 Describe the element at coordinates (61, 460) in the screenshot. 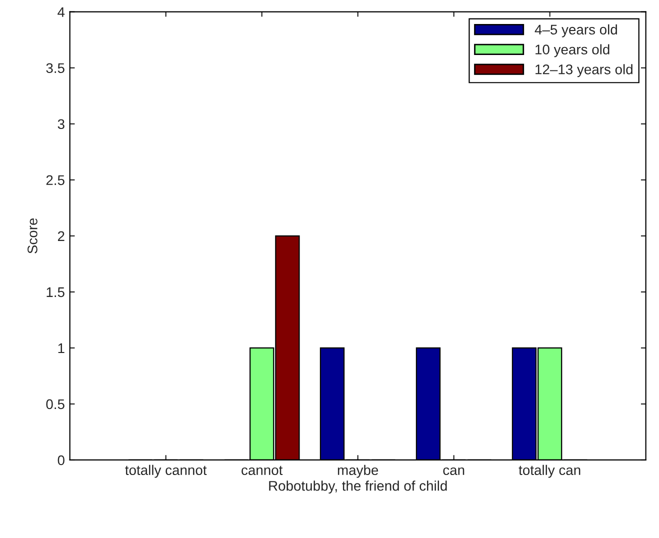

I see `y-tick-label: 0` at that location.